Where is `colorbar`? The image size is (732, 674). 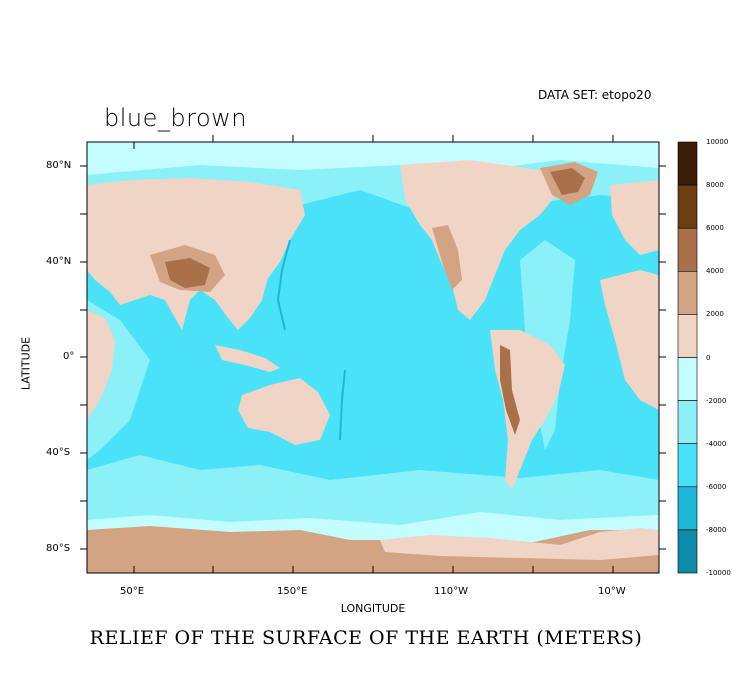
colorbar is located at coordinates (687, 357).